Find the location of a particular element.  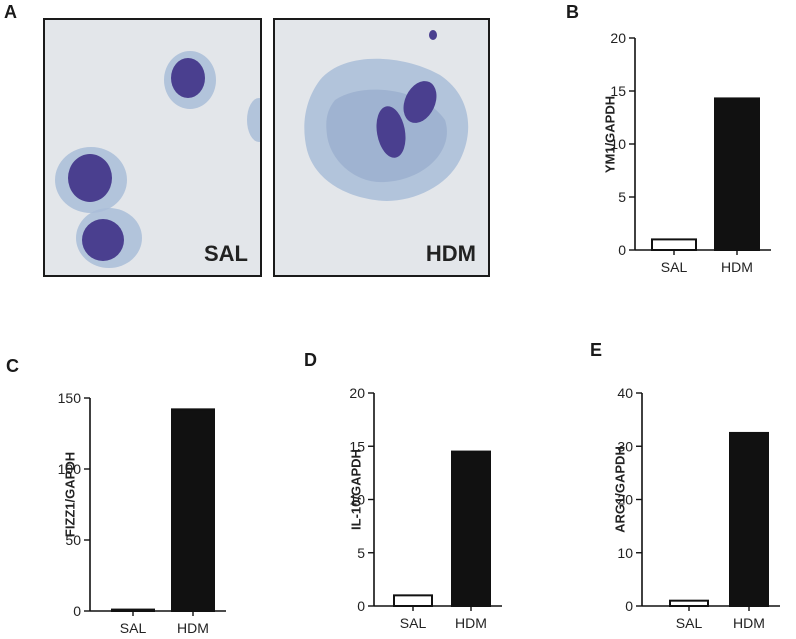

micrograph-sal: SAL is located at coordinates (152, 147).